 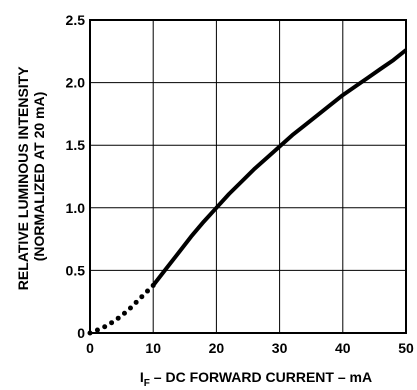 What do you see at coordinates (343, 348) in the screenshot?
I see `x-tick-label: 40` at bounding box center [343, 348].